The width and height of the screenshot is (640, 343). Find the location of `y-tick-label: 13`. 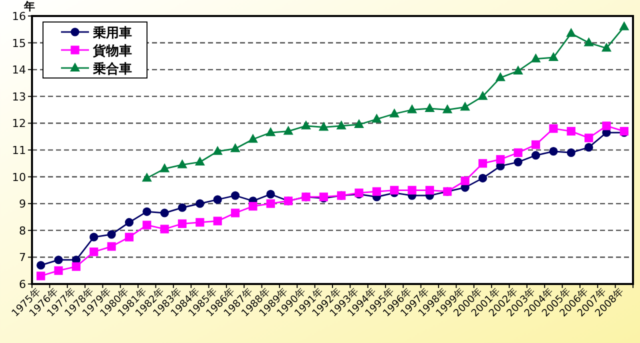

y-tick-label: 13 is located at coordinates (19, 97).